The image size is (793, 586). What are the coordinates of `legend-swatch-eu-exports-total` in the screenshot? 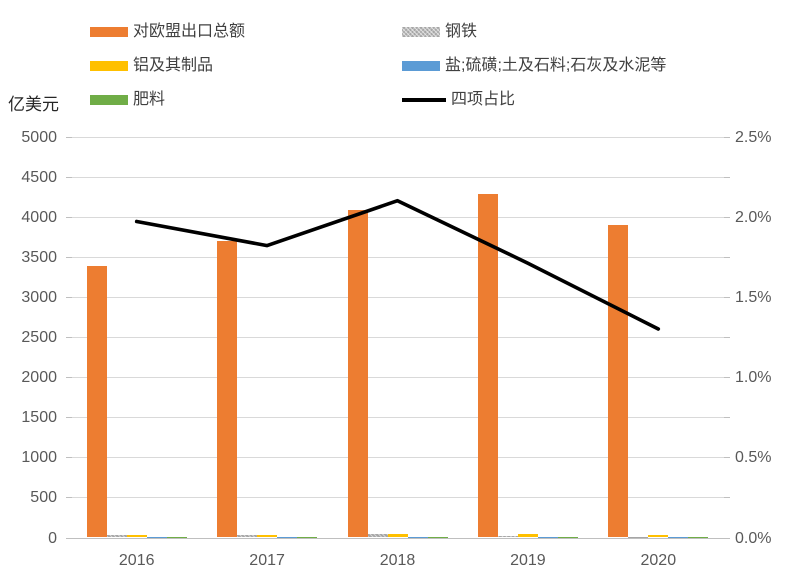 It's located at (109, 32).